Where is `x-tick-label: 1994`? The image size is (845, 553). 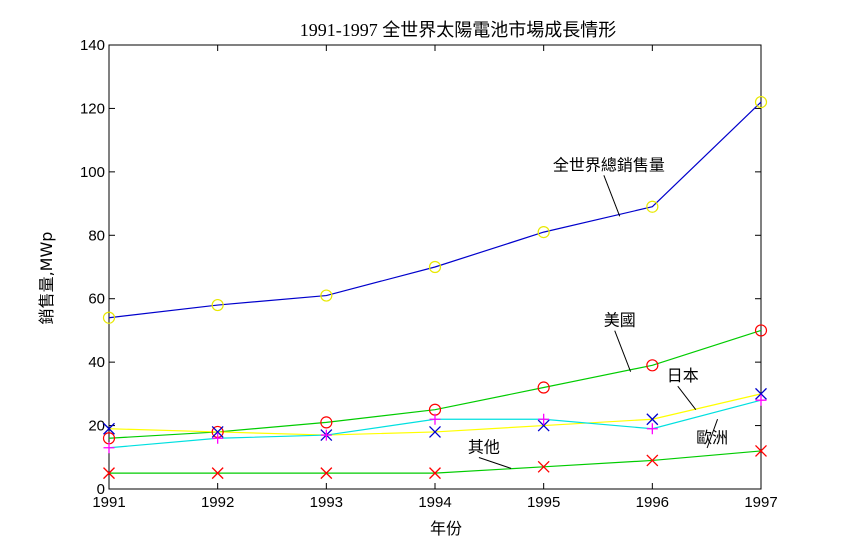 x-tick-label: 1994 is located at coordinates (434, 502).